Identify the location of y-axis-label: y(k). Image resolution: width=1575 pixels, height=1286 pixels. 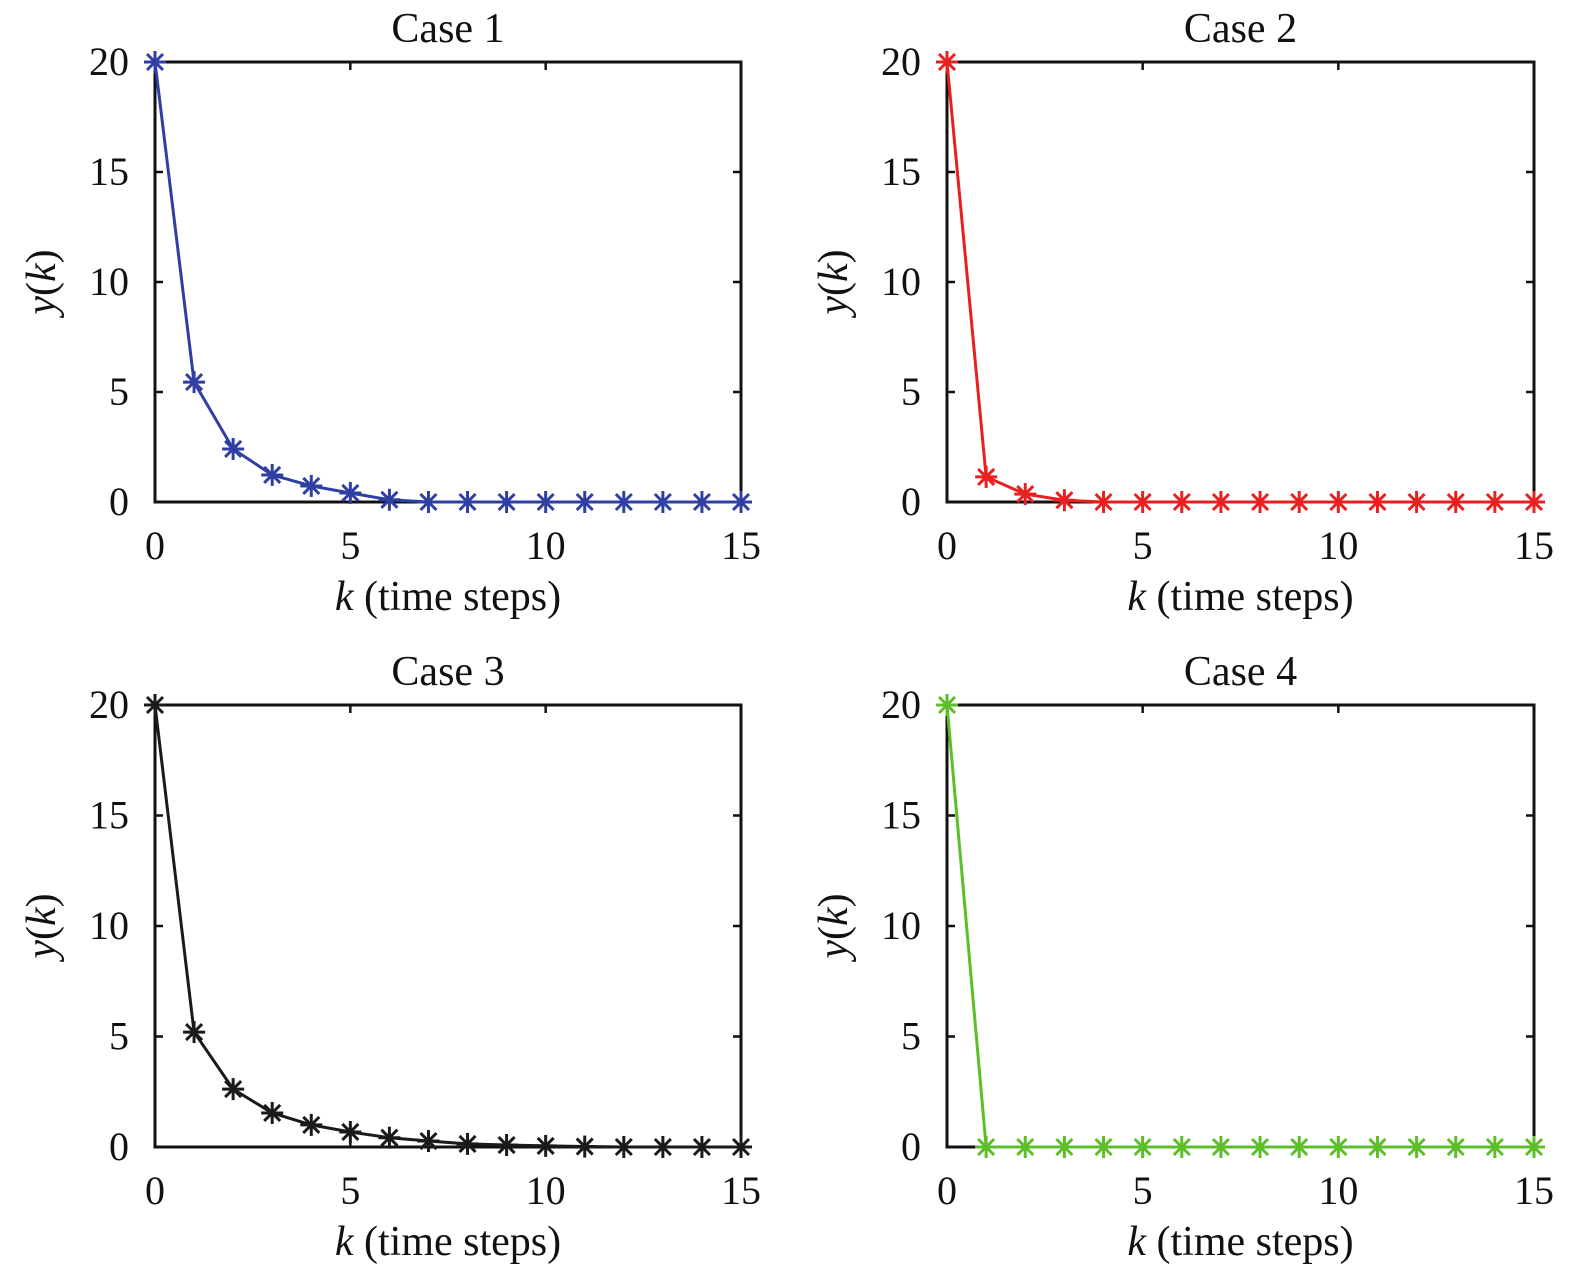
(834, 927).